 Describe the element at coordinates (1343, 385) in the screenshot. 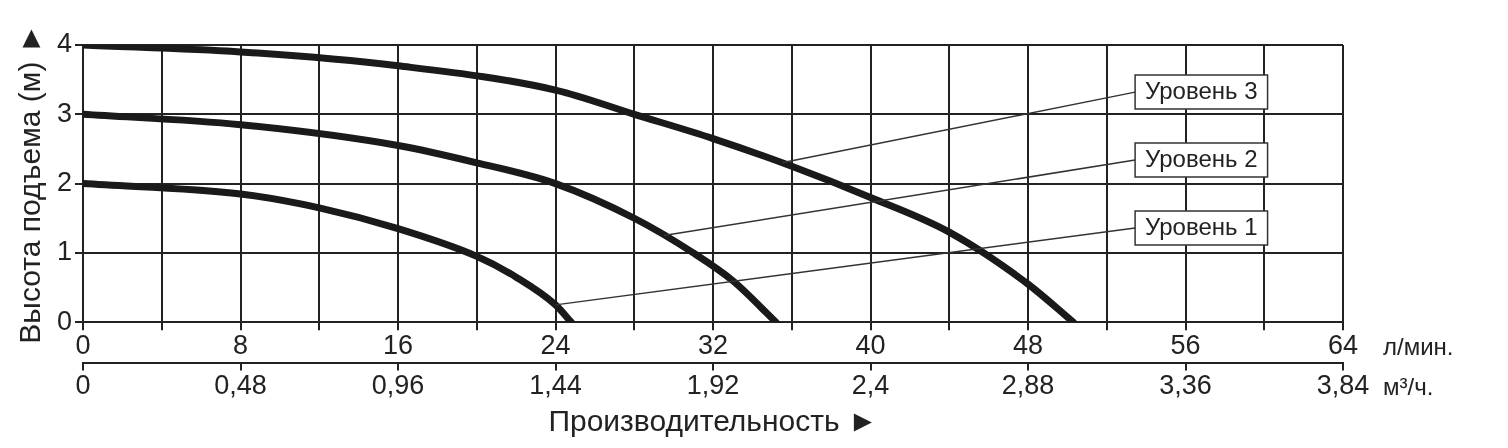

I see `x2-tick-label: 3,84` at that location.